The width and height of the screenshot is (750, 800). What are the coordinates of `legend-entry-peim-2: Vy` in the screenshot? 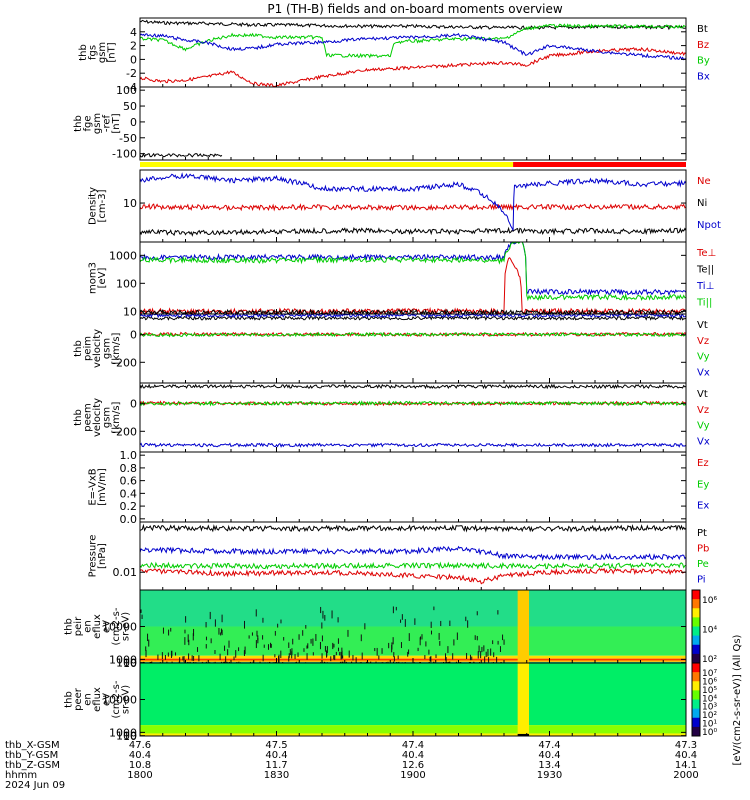 It's located at (703, 357).